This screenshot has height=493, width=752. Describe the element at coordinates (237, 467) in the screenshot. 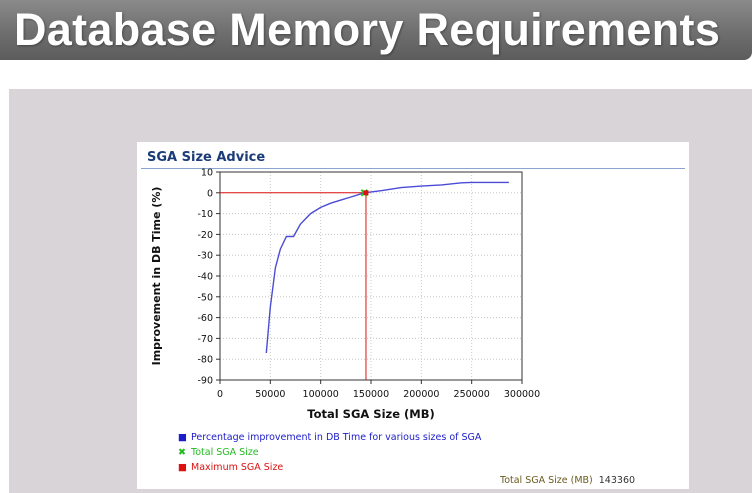

I see `legend-label: Maximum SGA Size` at that location.